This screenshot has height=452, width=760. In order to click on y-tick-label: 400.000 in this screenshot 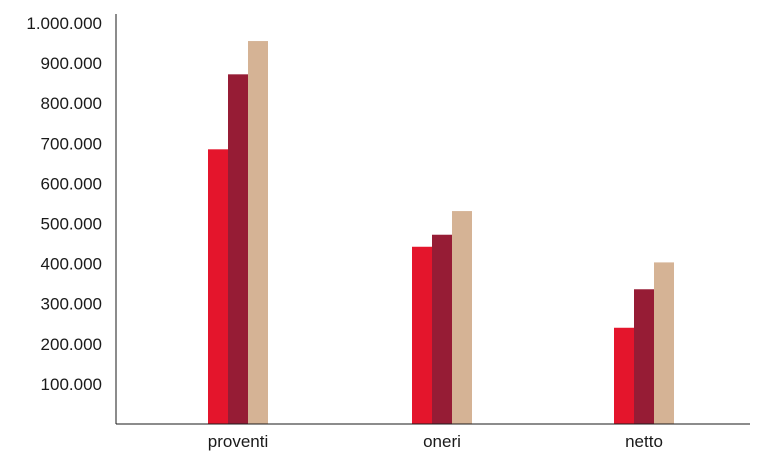, I will do `click(71, 264)`.